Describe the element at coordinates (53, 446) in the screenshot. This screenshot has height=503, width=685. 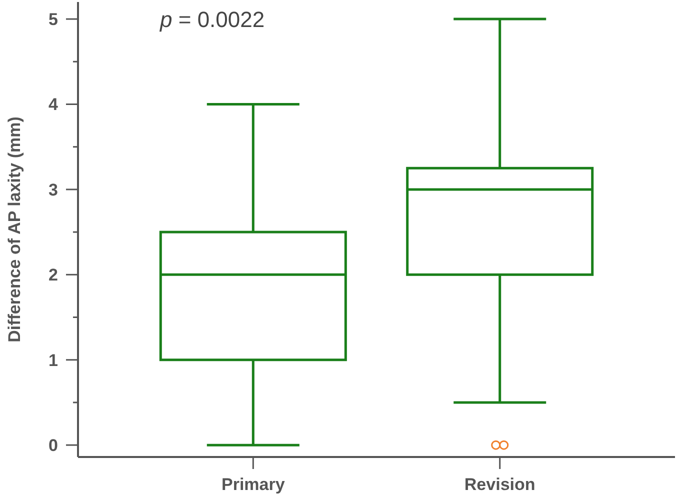
I see `y-tick-label: 0` at that location.